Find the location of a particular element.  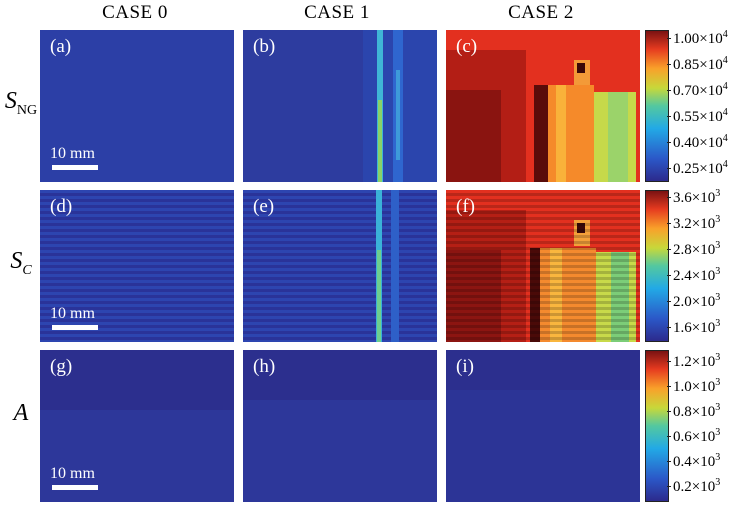

tick-mantissa: 0.2×10 is located at coordinates (694, 487).